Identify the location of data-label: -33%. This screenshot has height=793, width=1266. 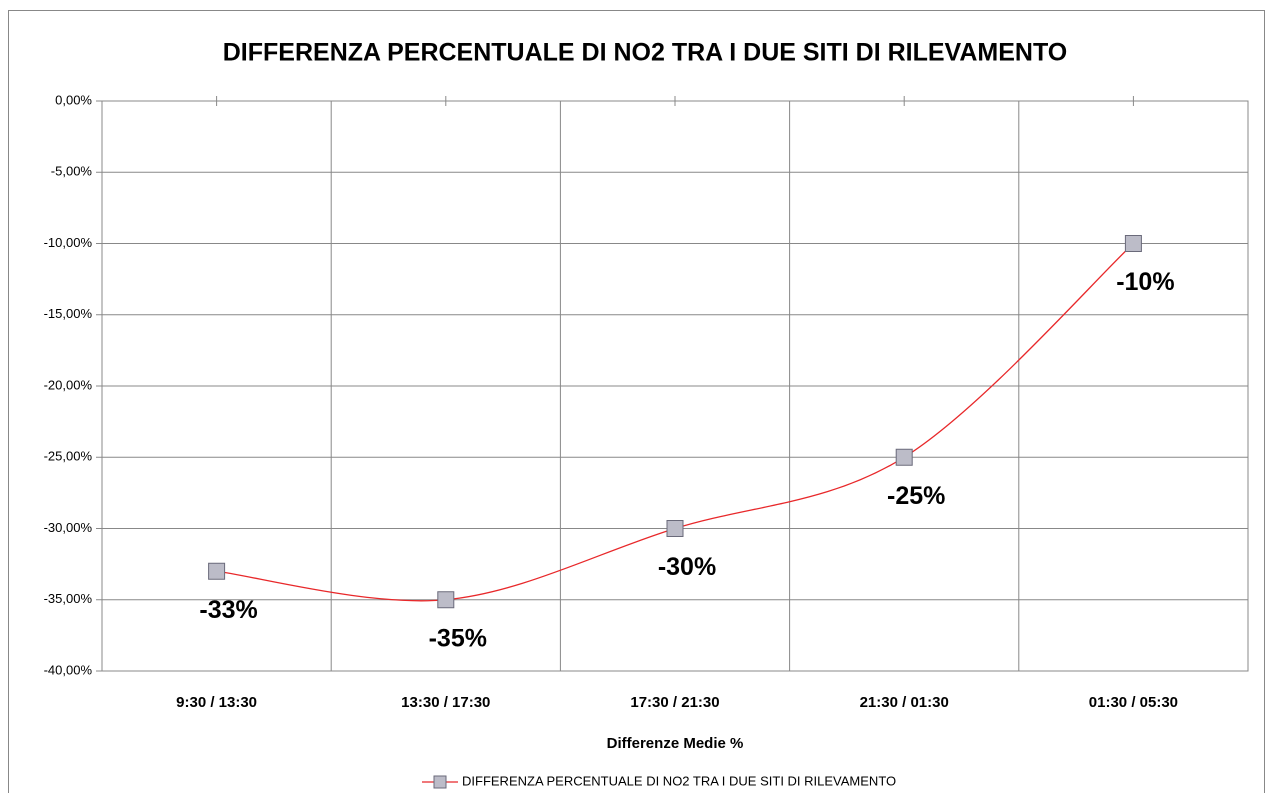
(228, 610).